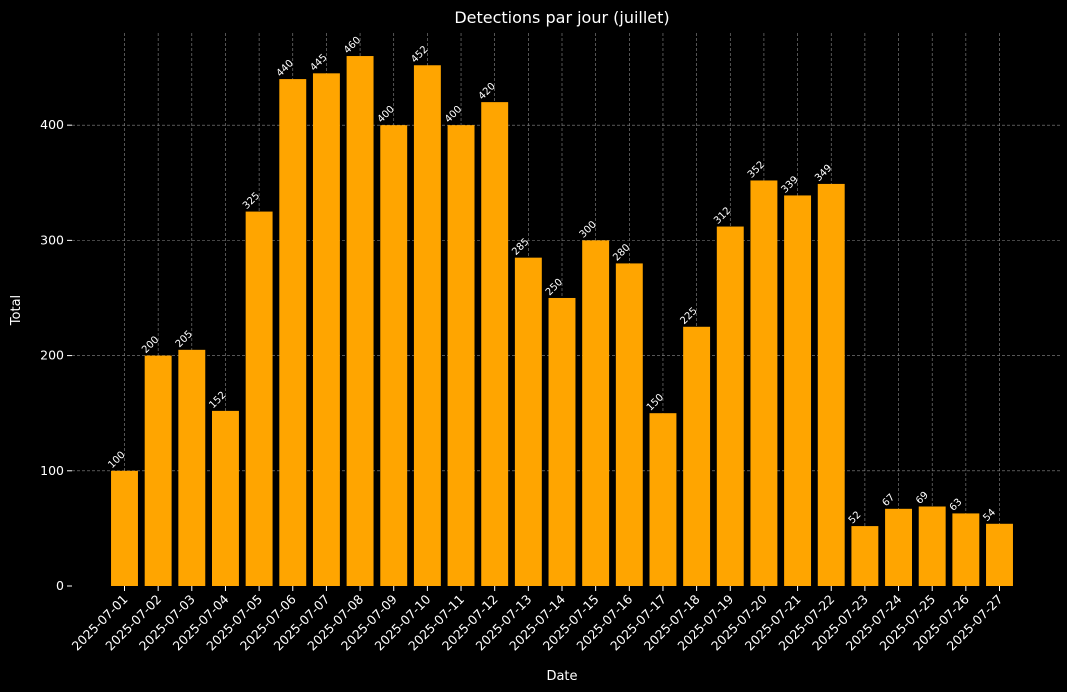 The width and height of the screenshot is (1067, 692). What do you see at coordinates (217, 400) in the screenshot?
I see `data-label: 152` at bounding box center [217, 400].